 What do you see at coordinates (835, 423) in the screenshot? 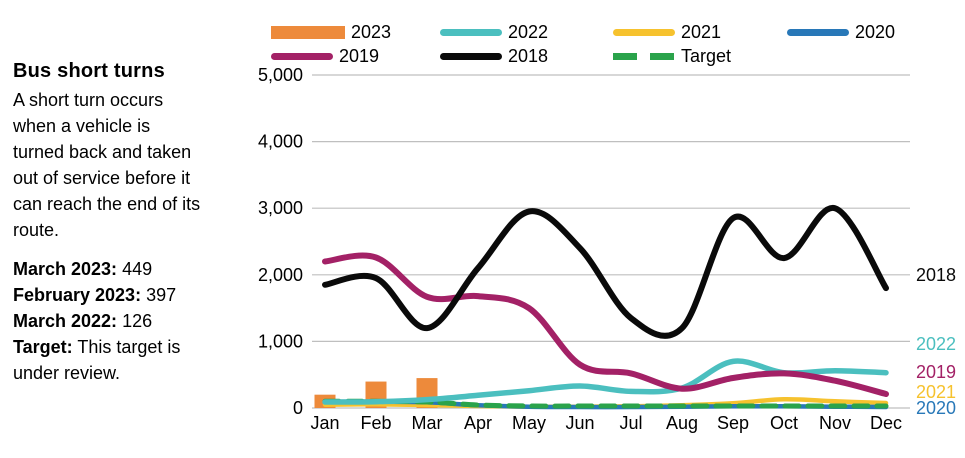
I see `x-tick-label: Nov` at bounding box center [835, 423].